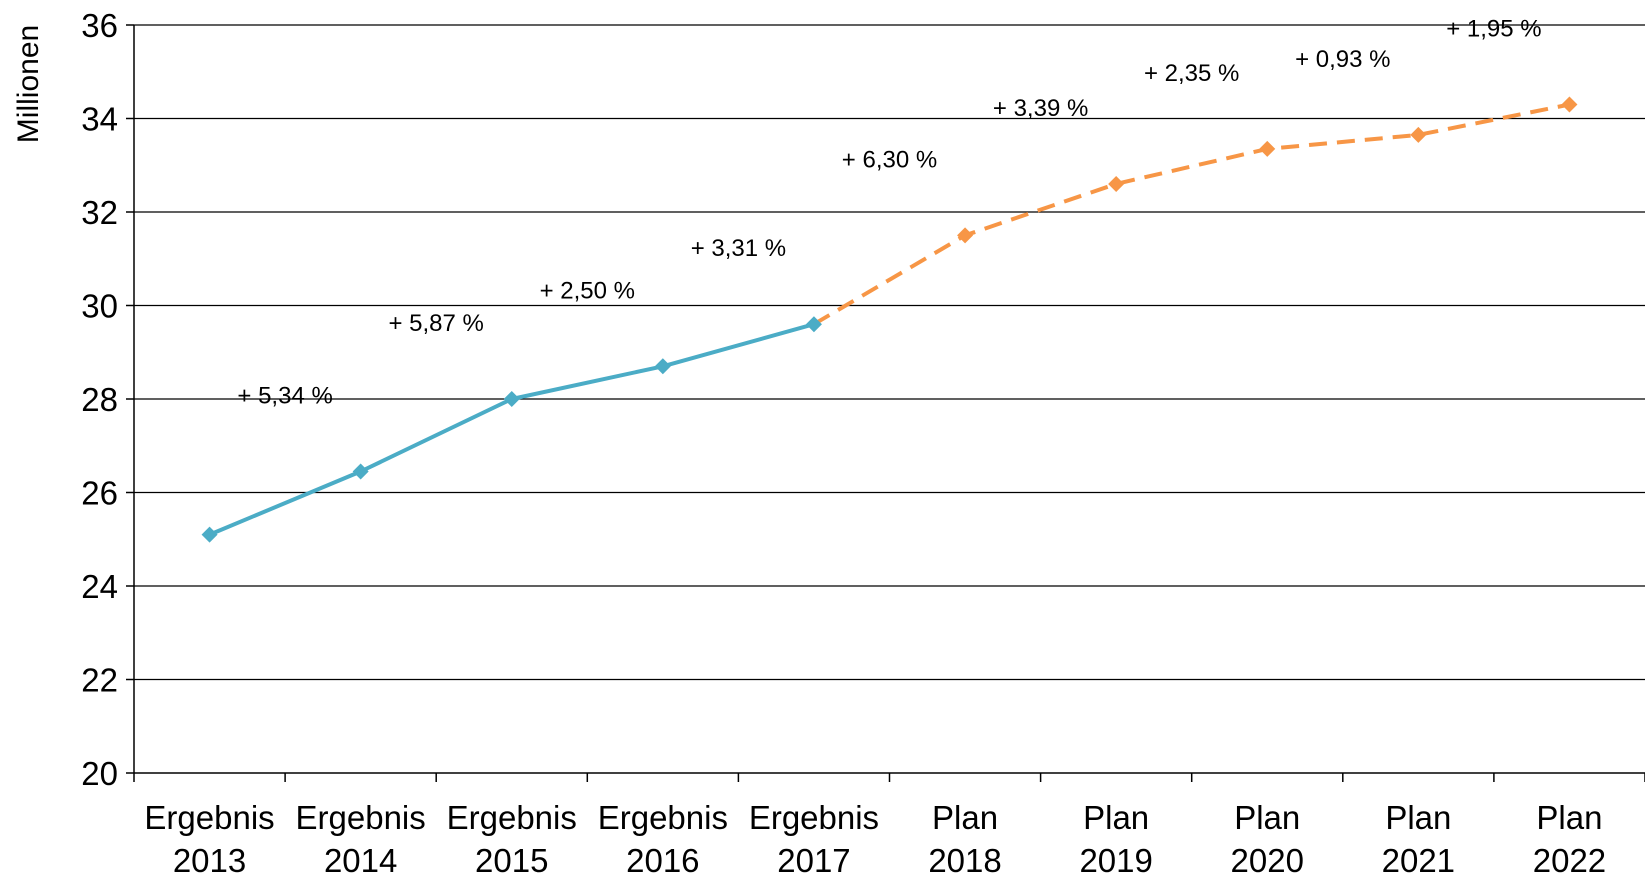  I want to click on growth-label: + 2,35 %, so click(1191, 73).